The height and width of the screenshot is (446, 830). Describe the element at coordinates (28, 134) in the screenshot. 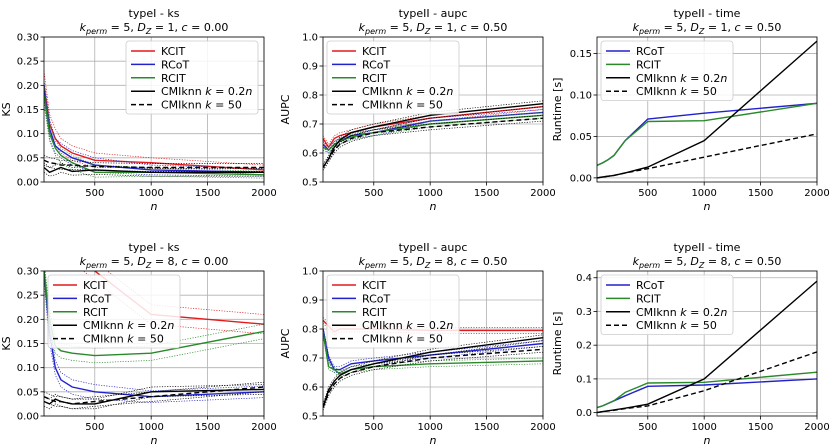

I see `y-tick-label: 0.10` at that location.